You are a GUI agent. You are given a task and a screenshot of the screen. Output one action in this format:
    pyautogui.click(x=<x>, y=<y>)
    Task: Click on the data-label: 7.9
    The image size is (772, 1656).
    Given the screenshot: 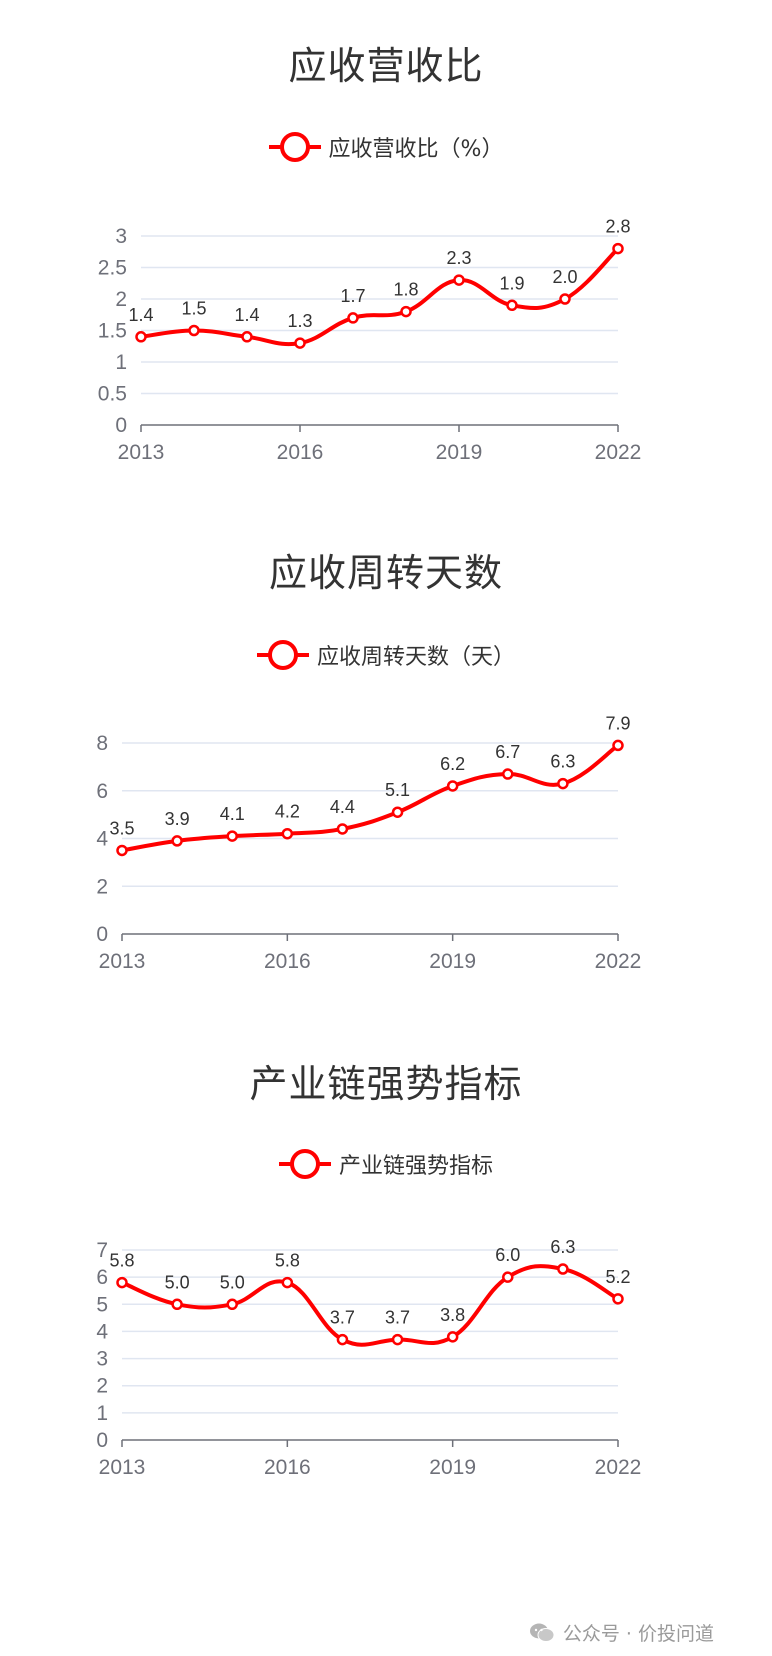 What is the action you would take?
    pyautogui.click(x=617, y=723)
    